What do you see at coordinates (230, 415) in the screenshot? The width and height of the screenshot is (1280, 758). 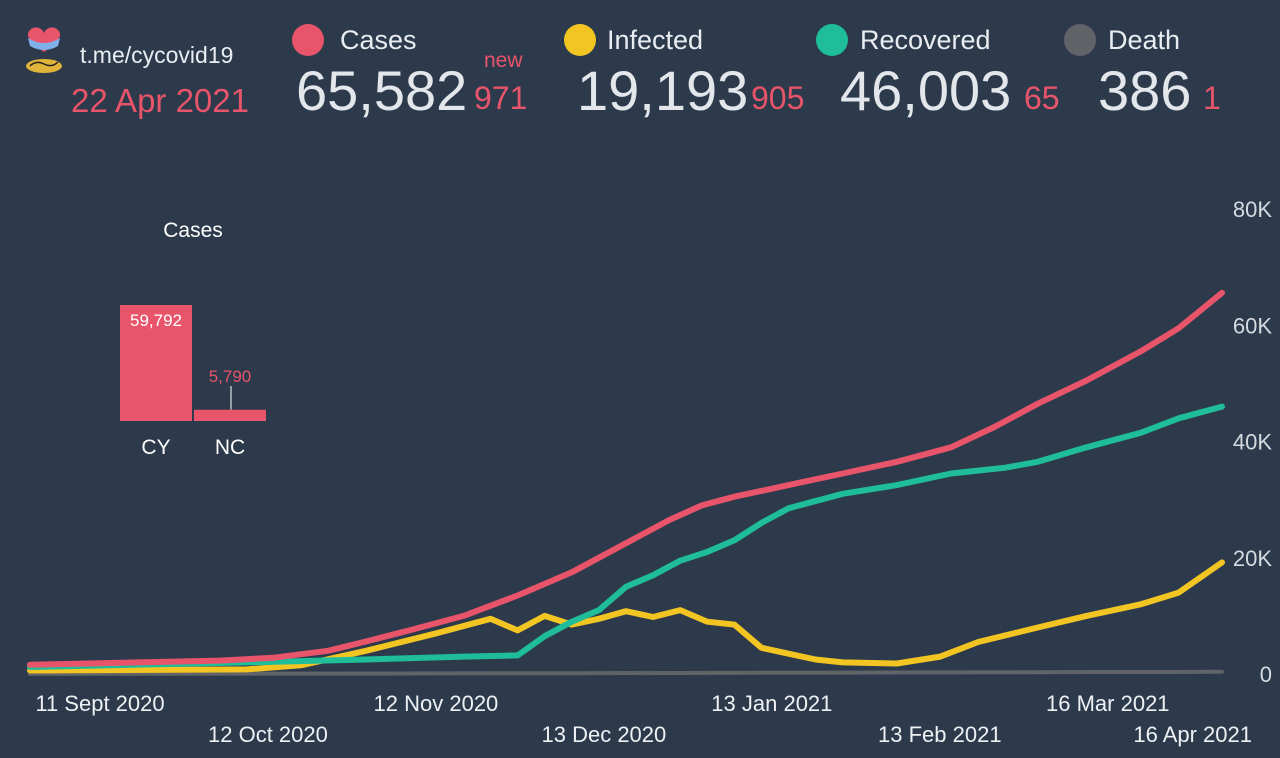 I see `inset-bar-nc` at bounding box center [230, 415].